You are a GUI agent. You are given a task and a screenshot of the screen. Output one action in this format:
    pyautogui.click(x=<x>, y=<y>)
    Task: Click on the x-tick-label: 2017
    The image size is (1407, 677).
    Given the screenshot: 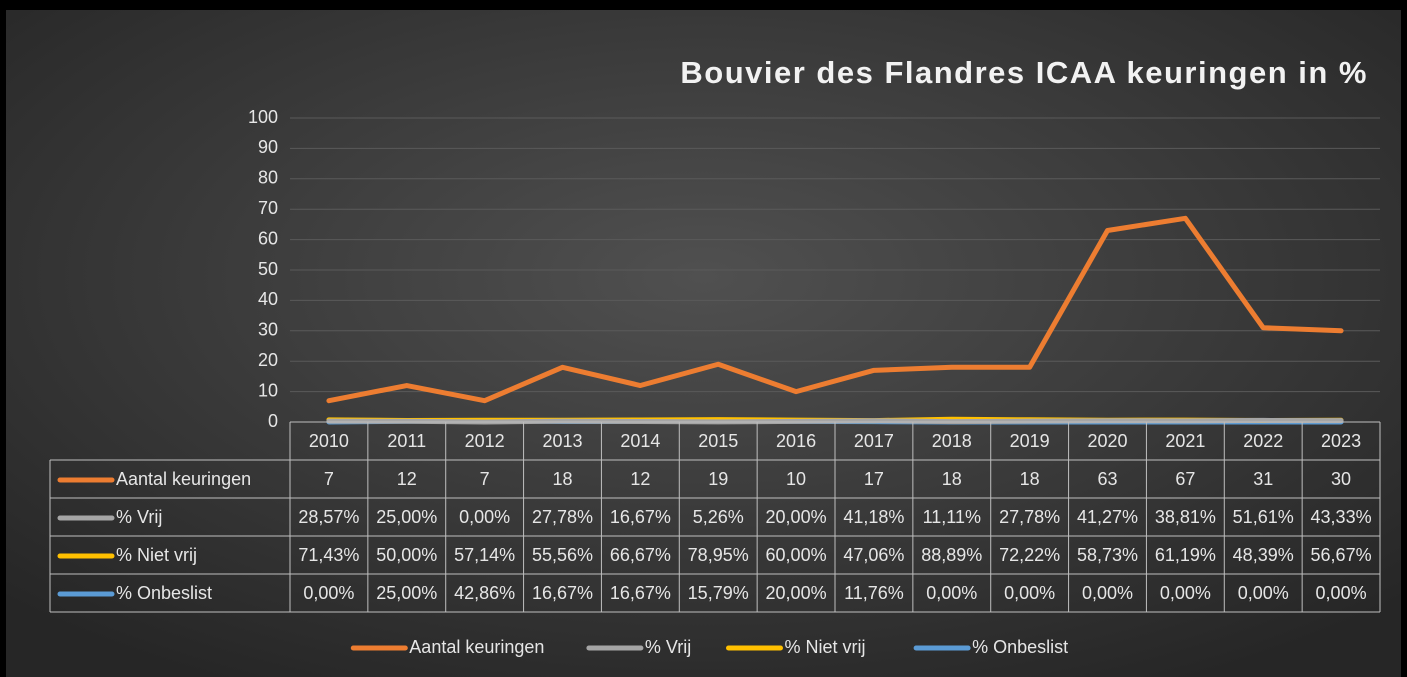 What is the action you would take?
    pyautogui.click(x=874, y=441)
    